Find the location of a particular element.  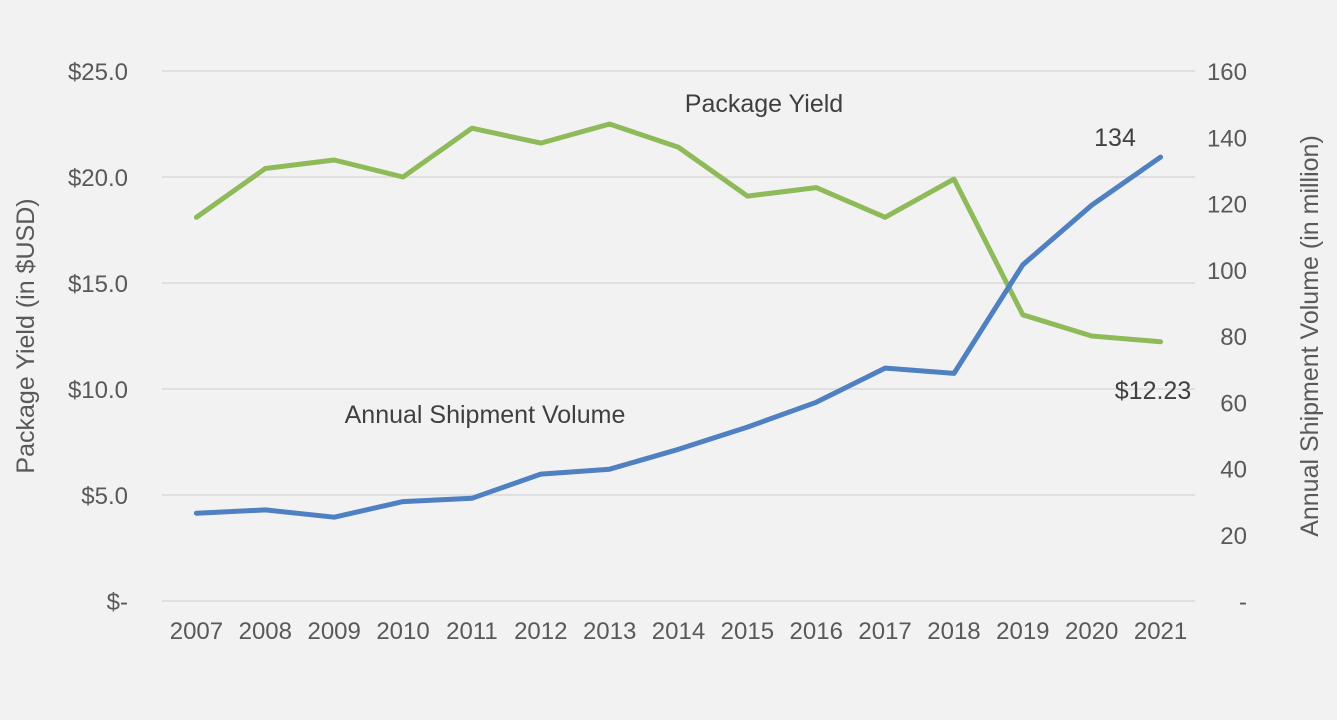

x-tick-label: 2012 is located at coordinates (540, 631).